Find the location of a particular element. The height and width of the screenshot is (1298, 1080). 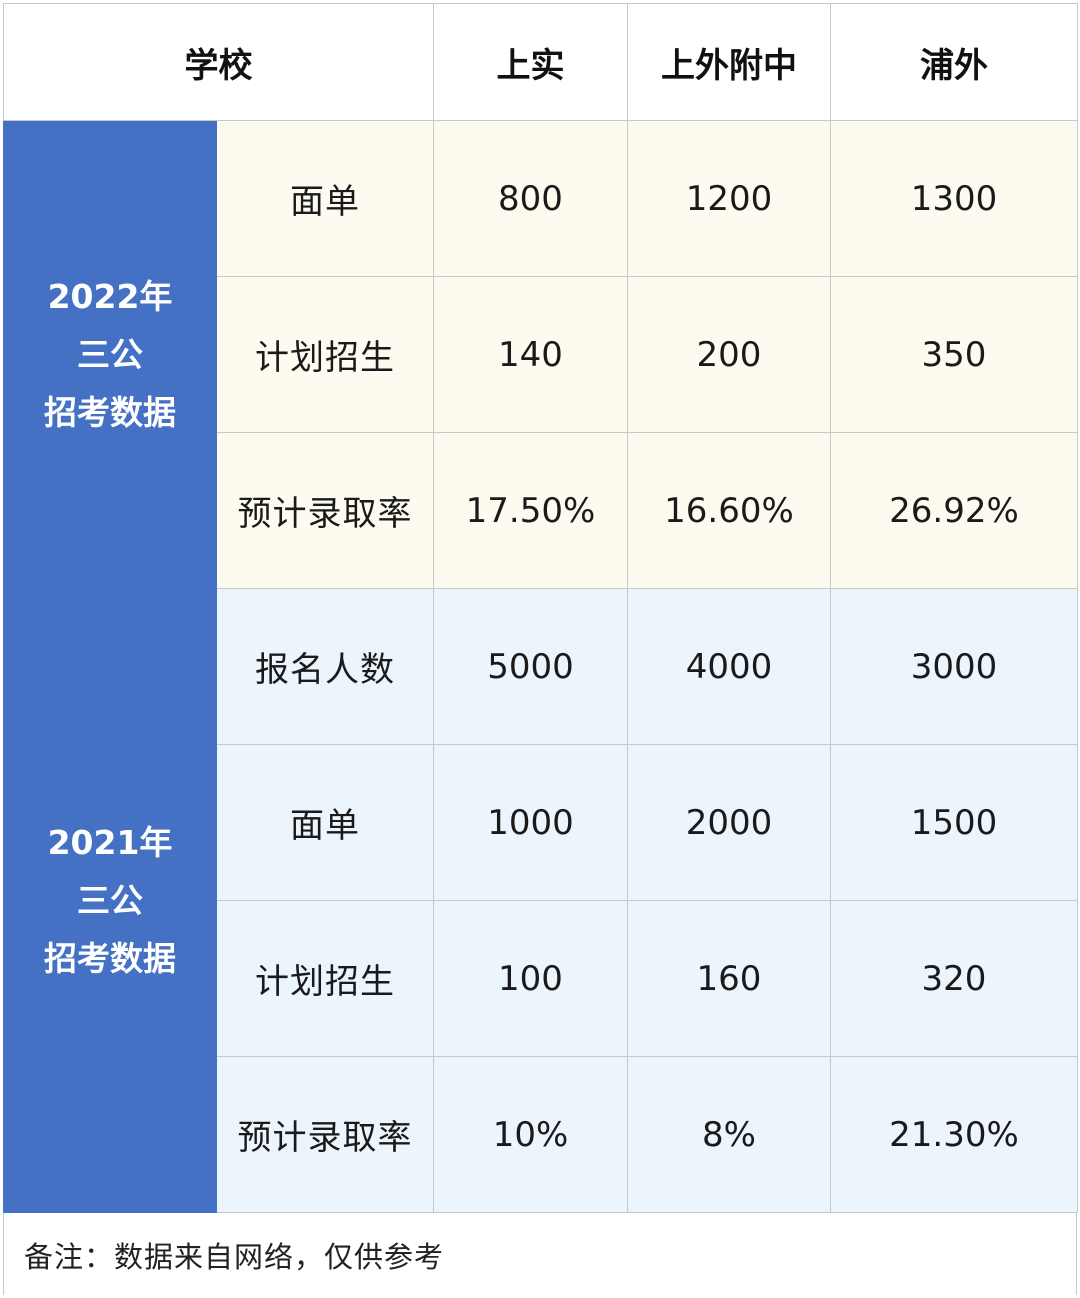

table-cell: 1300 is located at coordinates (954, 198).